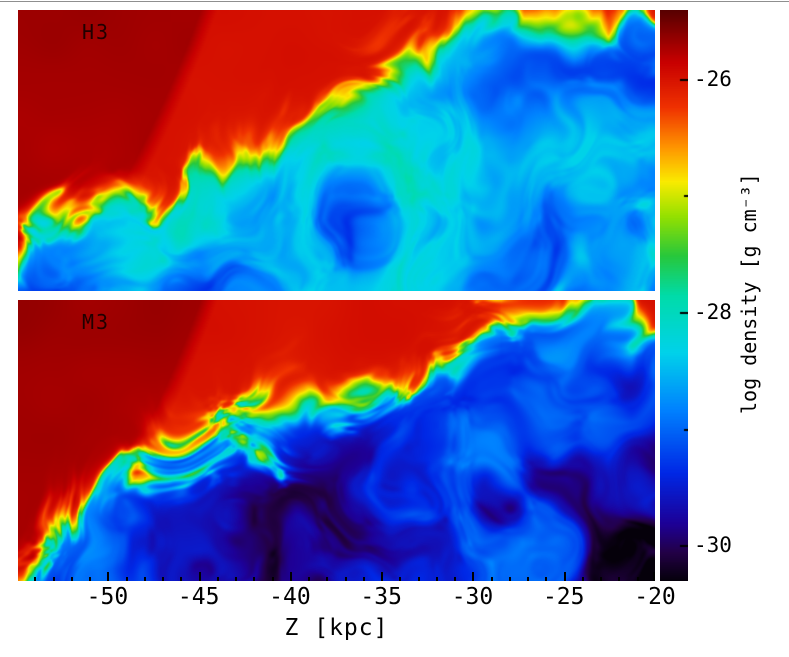 The image size is (789, 657). Describe the element at coordinates (107, 597) in the screenshot. I see `x-tick-label: -50` at that location.